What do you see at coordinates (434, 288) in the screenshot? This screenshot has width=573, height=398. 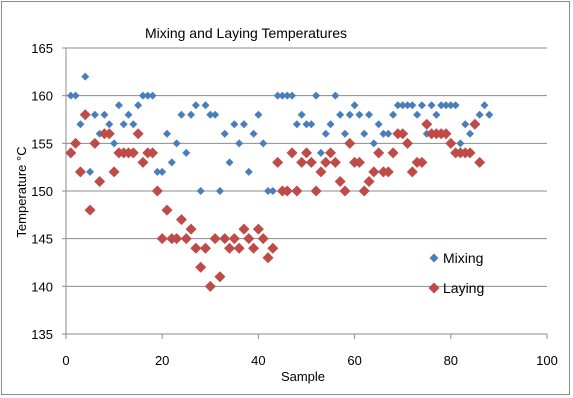 I see `legend-marker-laying` at bounding box center [434, 288].